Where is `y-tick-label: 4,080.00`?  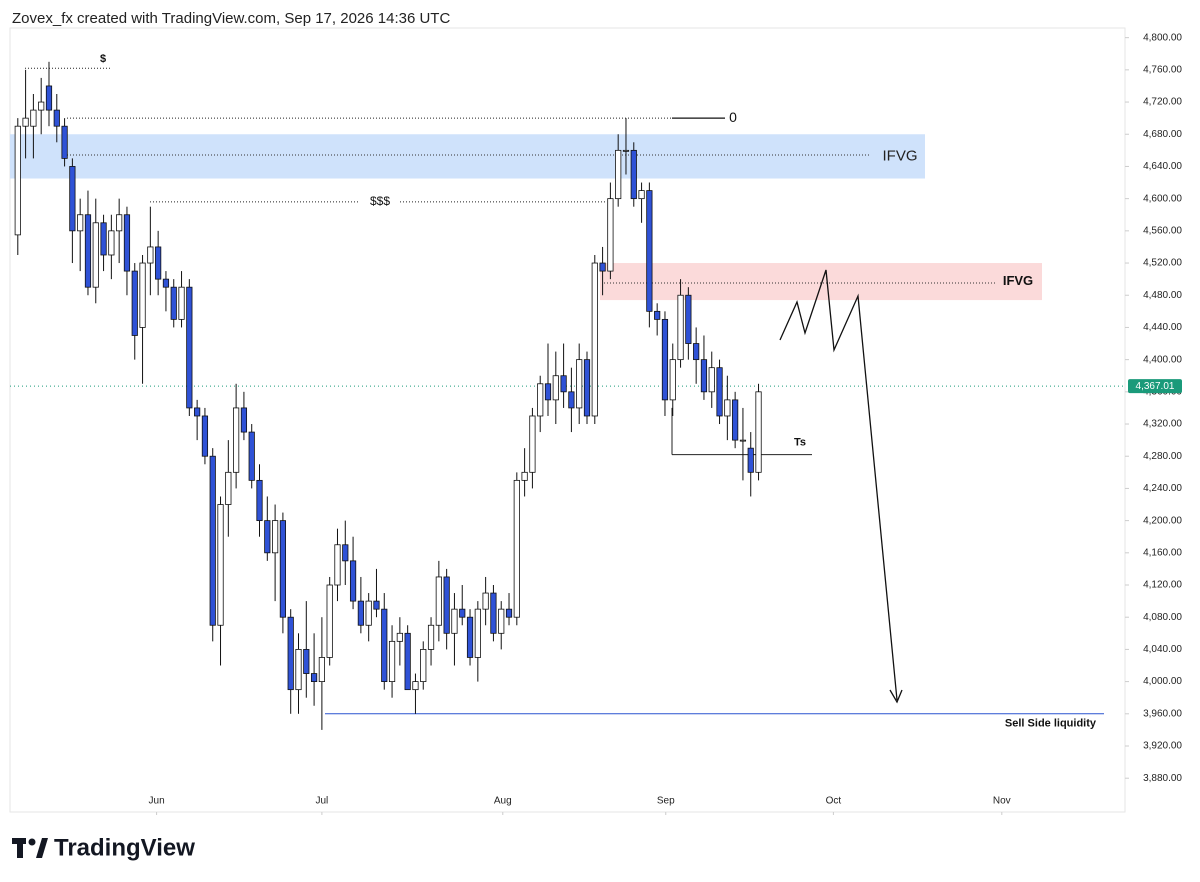 y-tick-label: 4,080.00 is located at coordinates (1162, 617).